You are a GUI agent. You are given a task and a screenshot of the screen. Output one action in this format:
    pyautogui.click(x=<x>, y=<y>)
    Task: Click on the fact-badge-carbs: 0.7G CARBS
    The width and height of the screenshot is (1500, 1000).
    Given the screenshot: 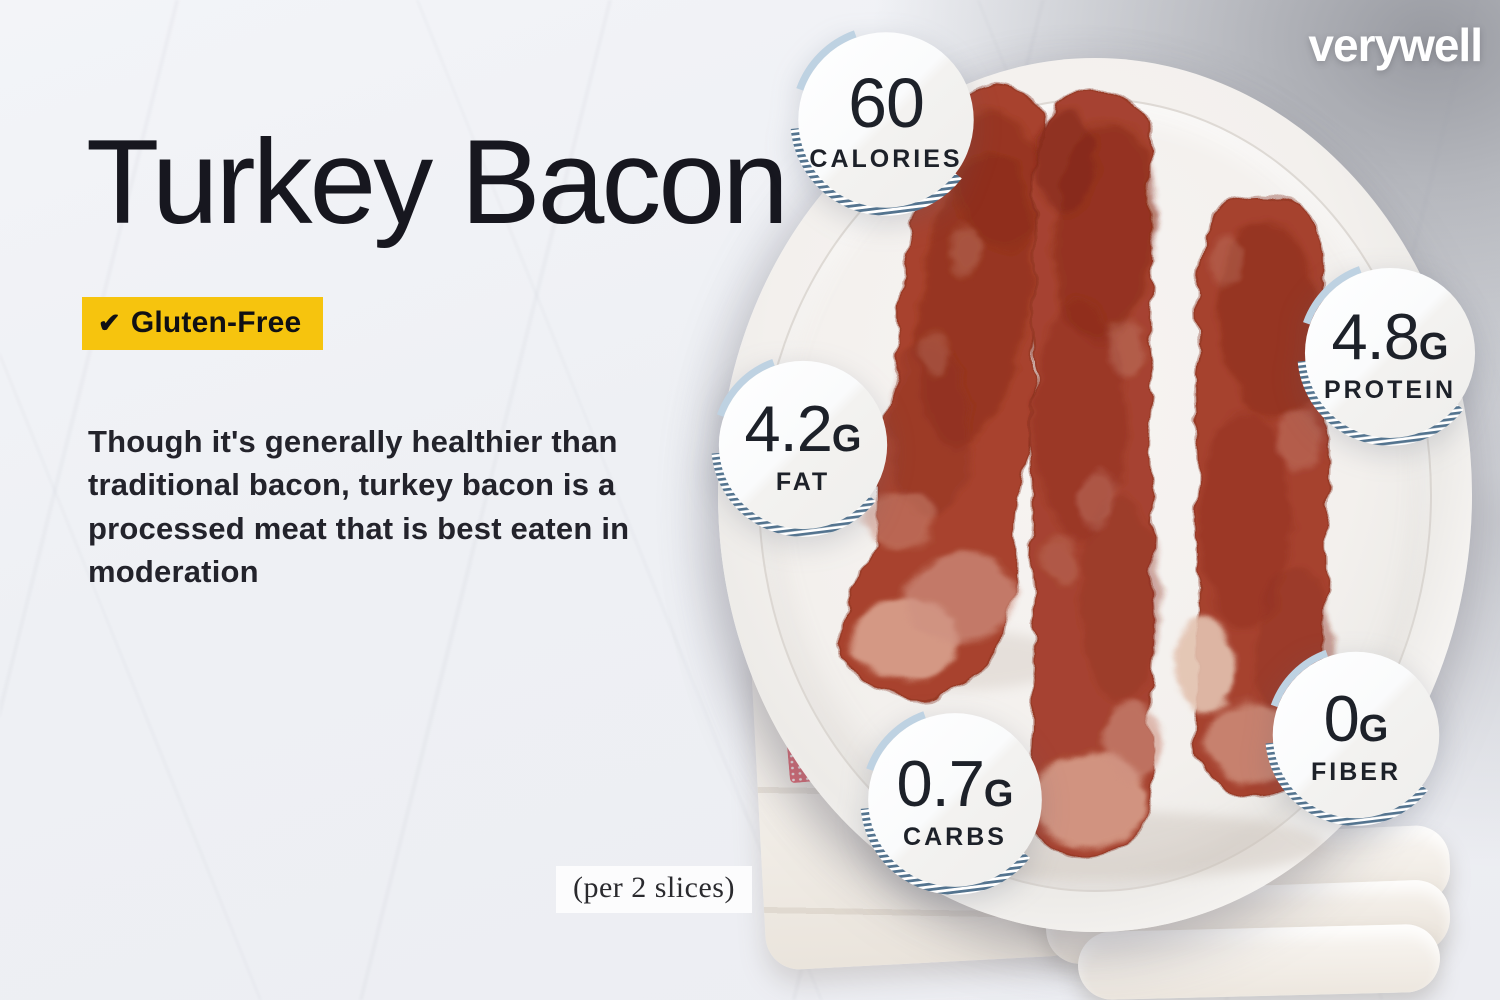 What is the action you would take?
    pyautogui.click(x=955, y=800)
    